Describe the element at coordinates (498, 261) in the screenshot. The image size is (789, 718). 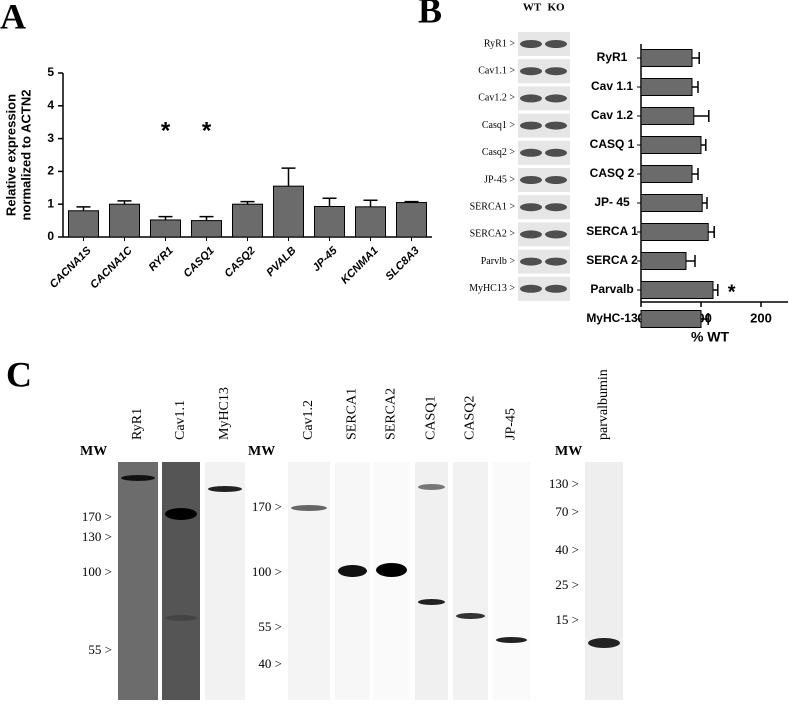
I see `blot-label: Parvlb >` at that location.